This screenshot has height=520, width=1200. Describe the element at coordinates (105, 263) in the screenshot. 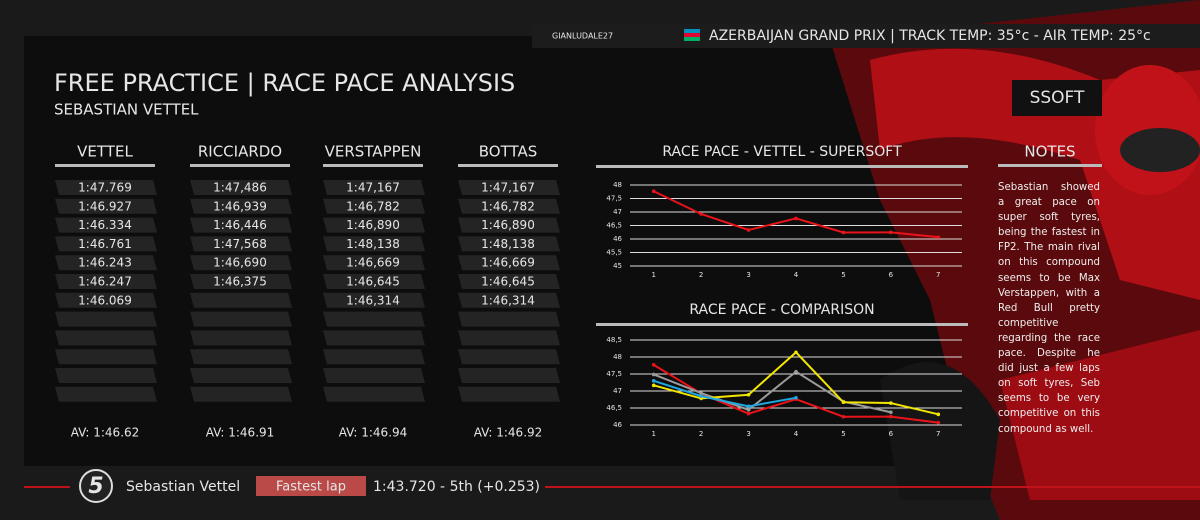

I see `lap-time: 1:46.243` at that location.